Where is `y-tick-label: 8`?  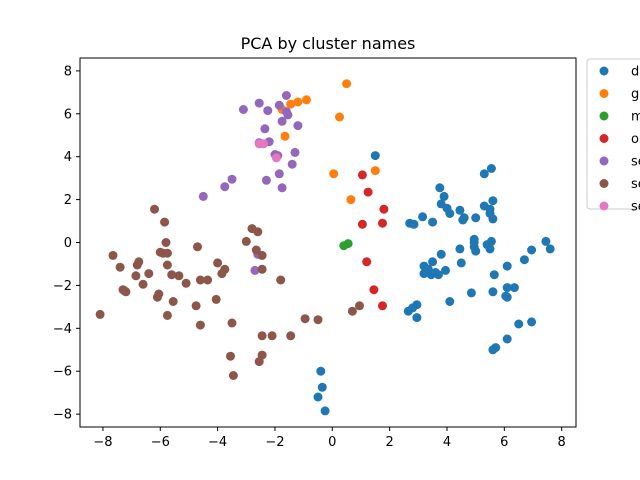
y-tick-label: 8 is located at coordinates (68, 71).